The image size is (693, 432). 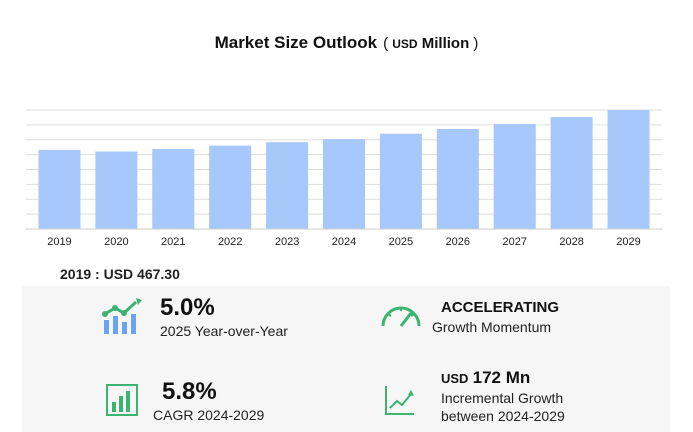 What do you see at coordinates (287, 242) in the screenshot?
I see `x-tick-label: 2023` at bounding box center [287, 242].